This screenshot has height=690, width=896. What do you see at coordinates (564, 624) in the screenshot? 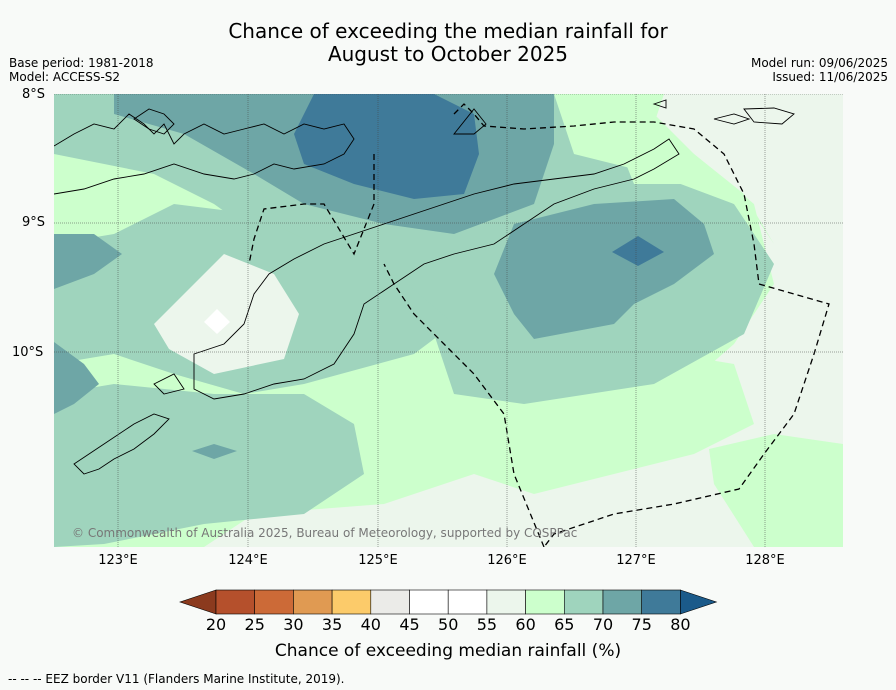
I see `colorbar-tick-label: 65` at bounding box center [564, 624].